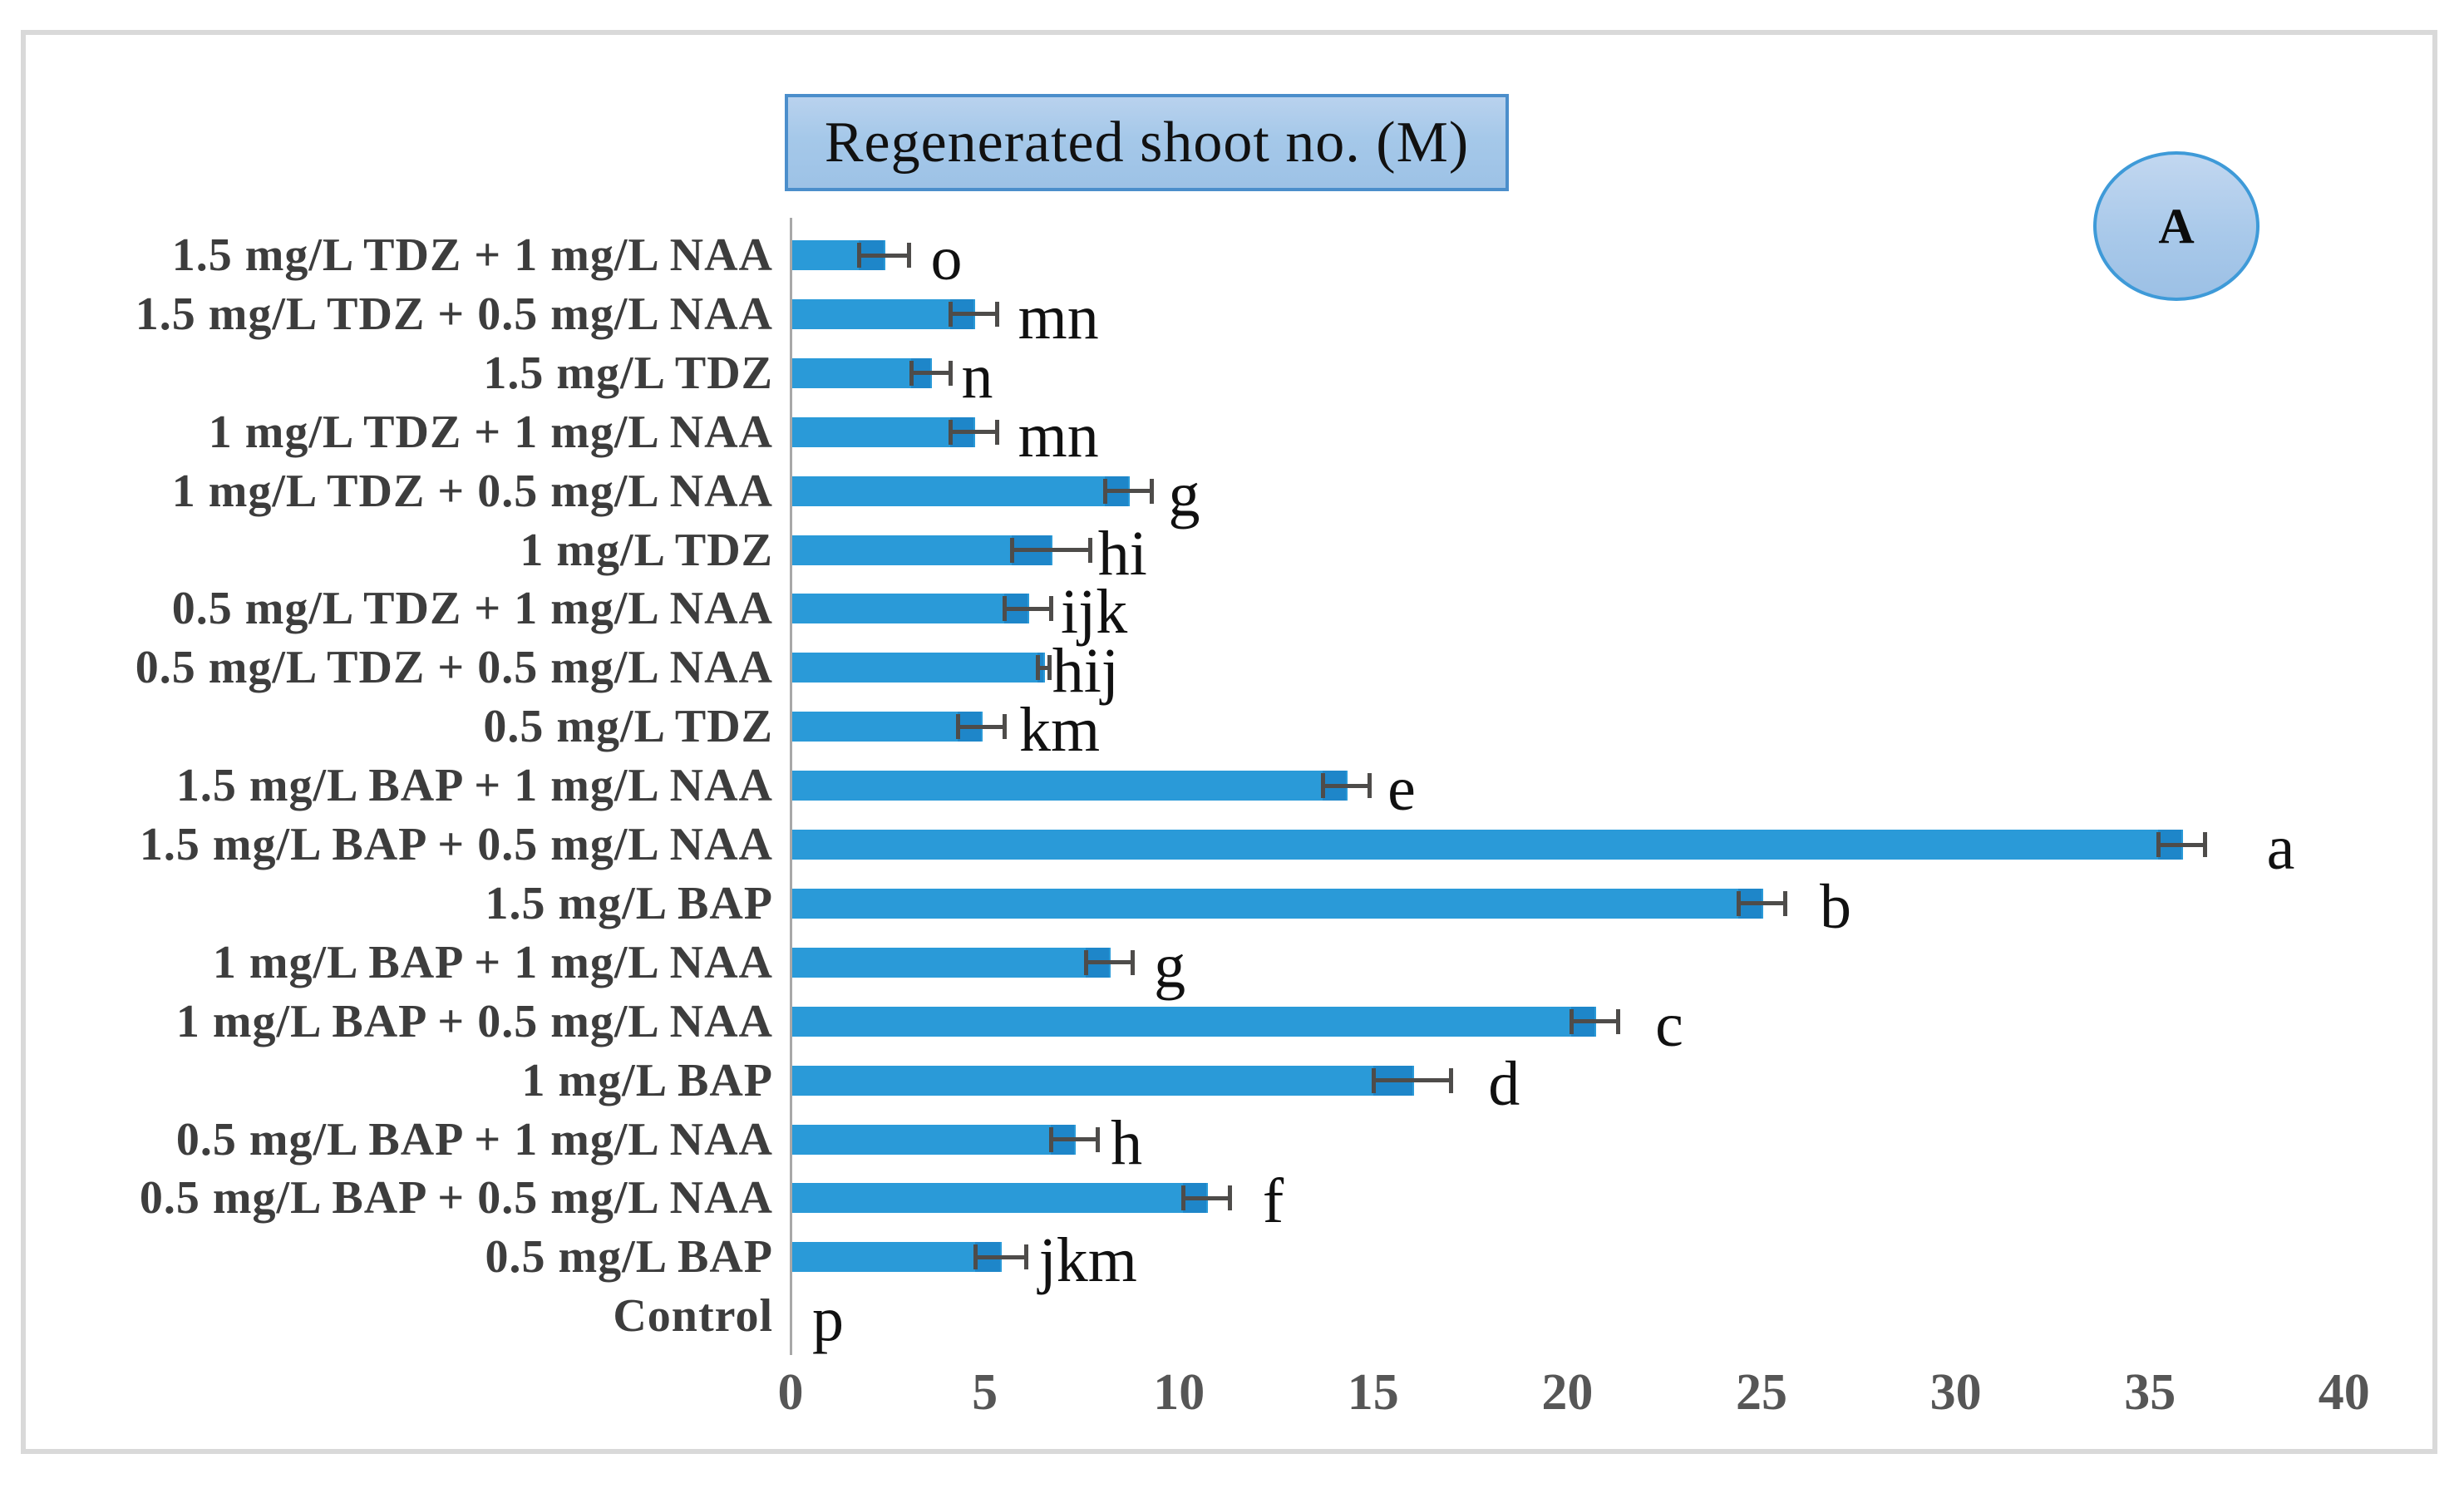 Image resolution: width=2464 pixels, height=1503 pixels. What do you see at coordinates (1504, 1083) in the screenshot?
I see `significance-letter: d` at bounding box center [1504, 1083].